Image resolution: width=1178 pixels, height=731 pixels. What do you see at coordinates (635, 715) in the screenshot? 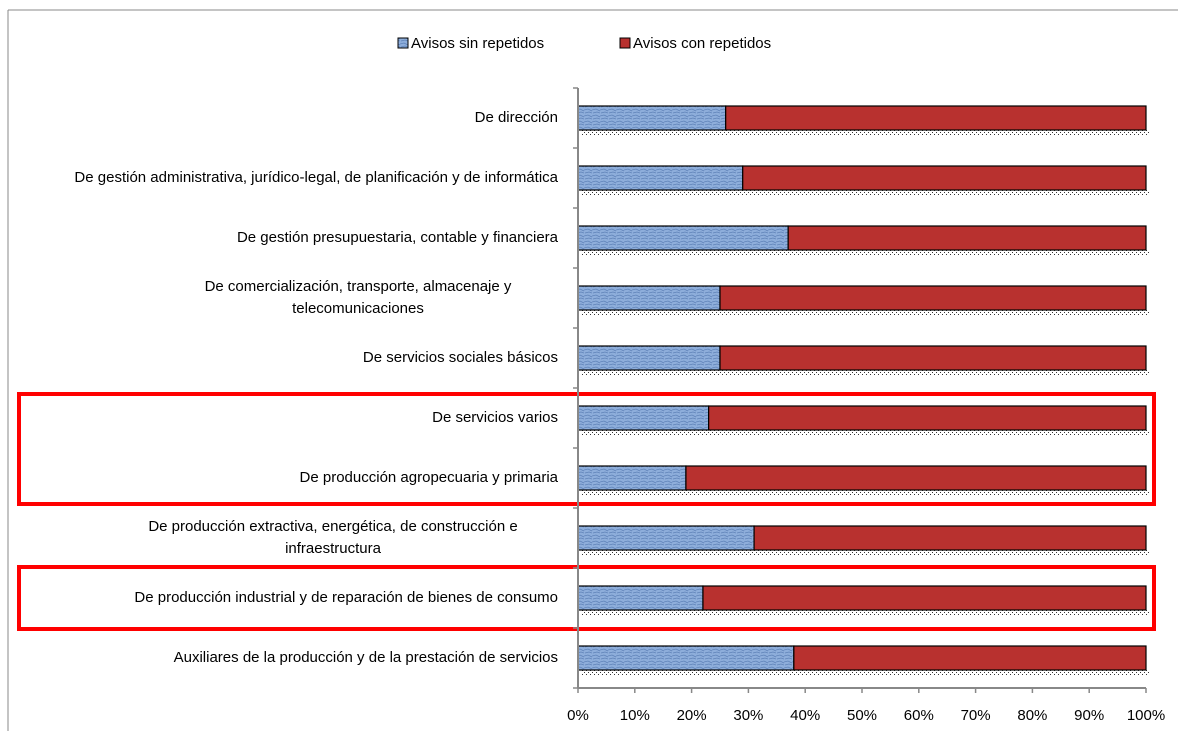
I see `x-tick-label: 10%` at bounding box center [635, 715].